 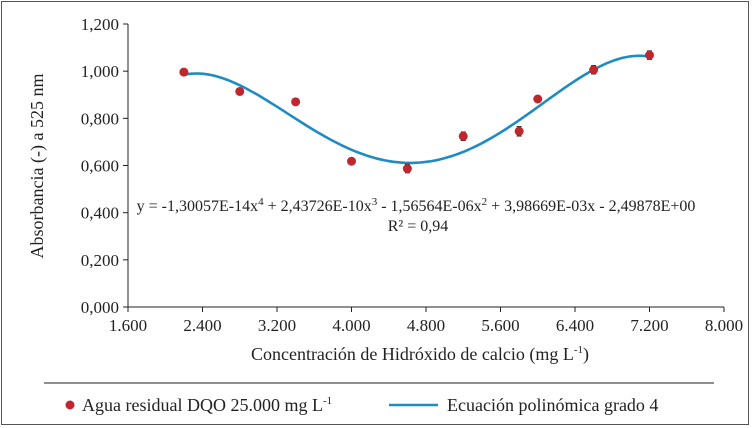 What do you see at coordinates (351, 325) in the screenshot?
I see `x-tick-label: 4.000` at bounding box center [351, 325].